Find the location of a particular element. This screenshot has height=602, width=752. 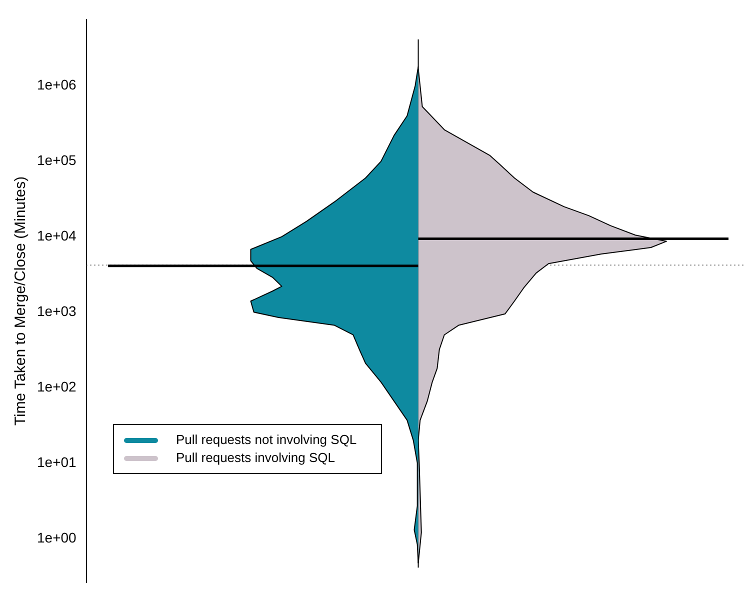

y-tick-label: 1e+00 is located at coordinates (56, 537).